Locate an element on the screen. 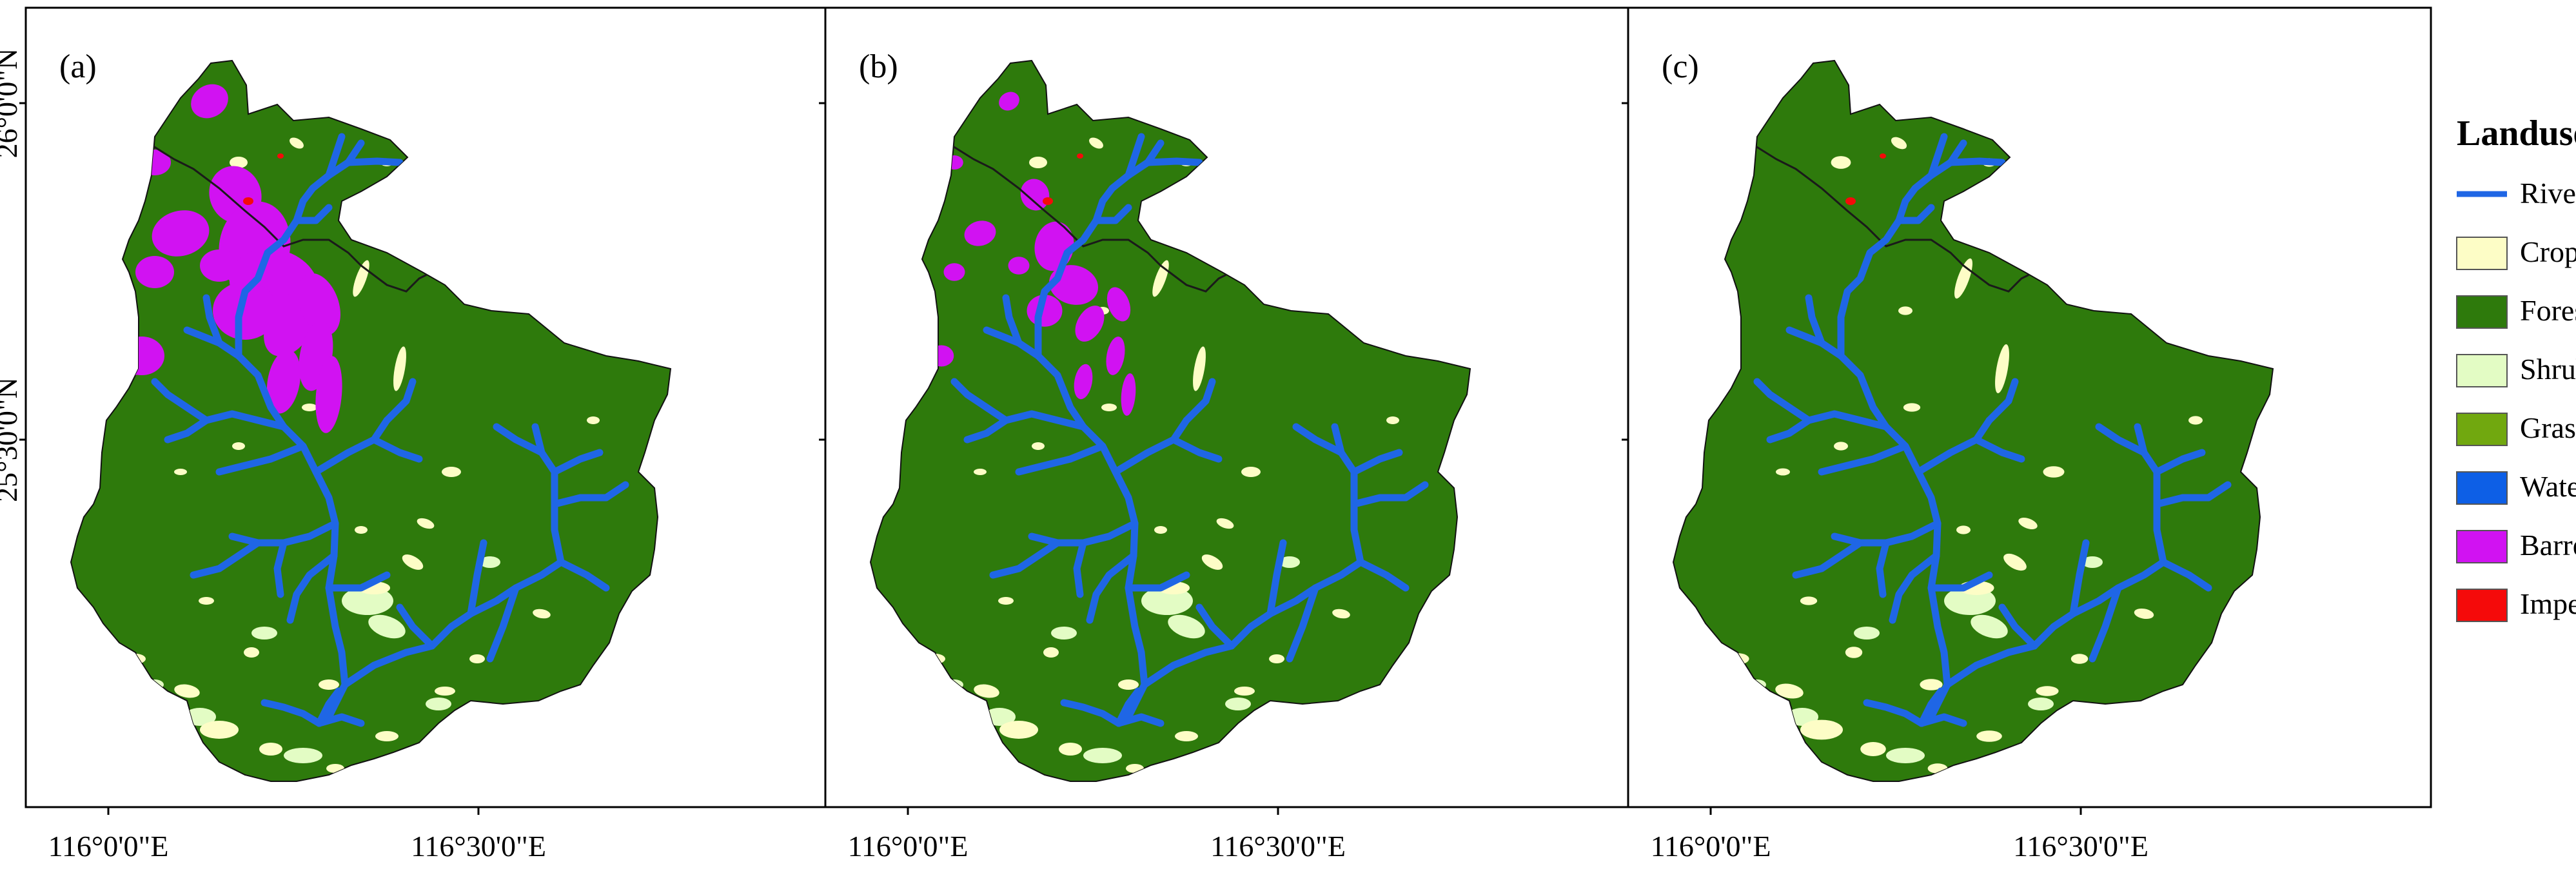  impervious-patches is located at coordinates (263, 179).